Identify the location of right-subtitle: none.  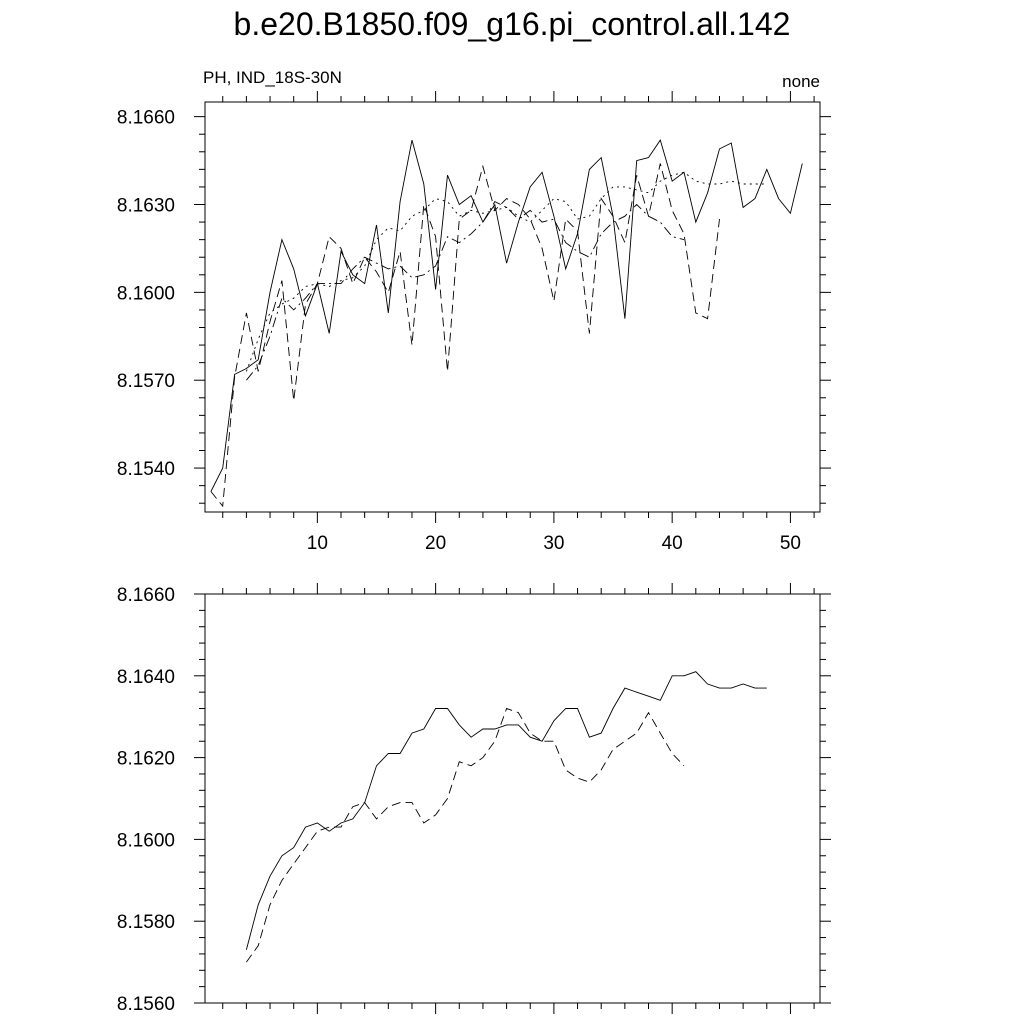
(801, 81).